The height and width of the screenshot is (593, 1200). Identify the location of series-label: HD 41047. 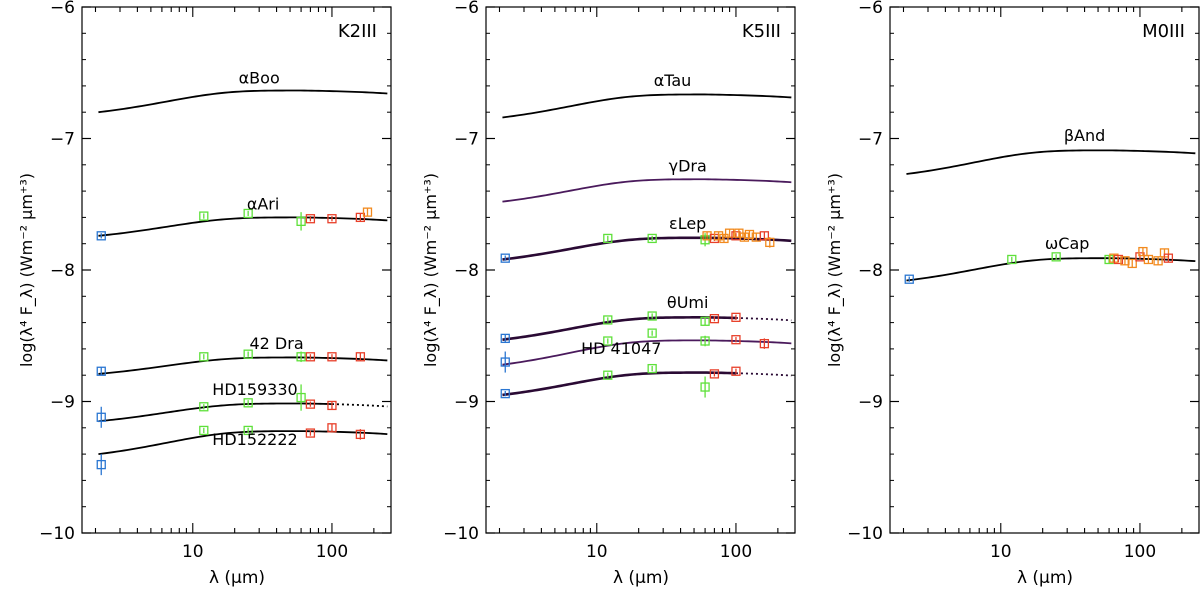
(621, 348).